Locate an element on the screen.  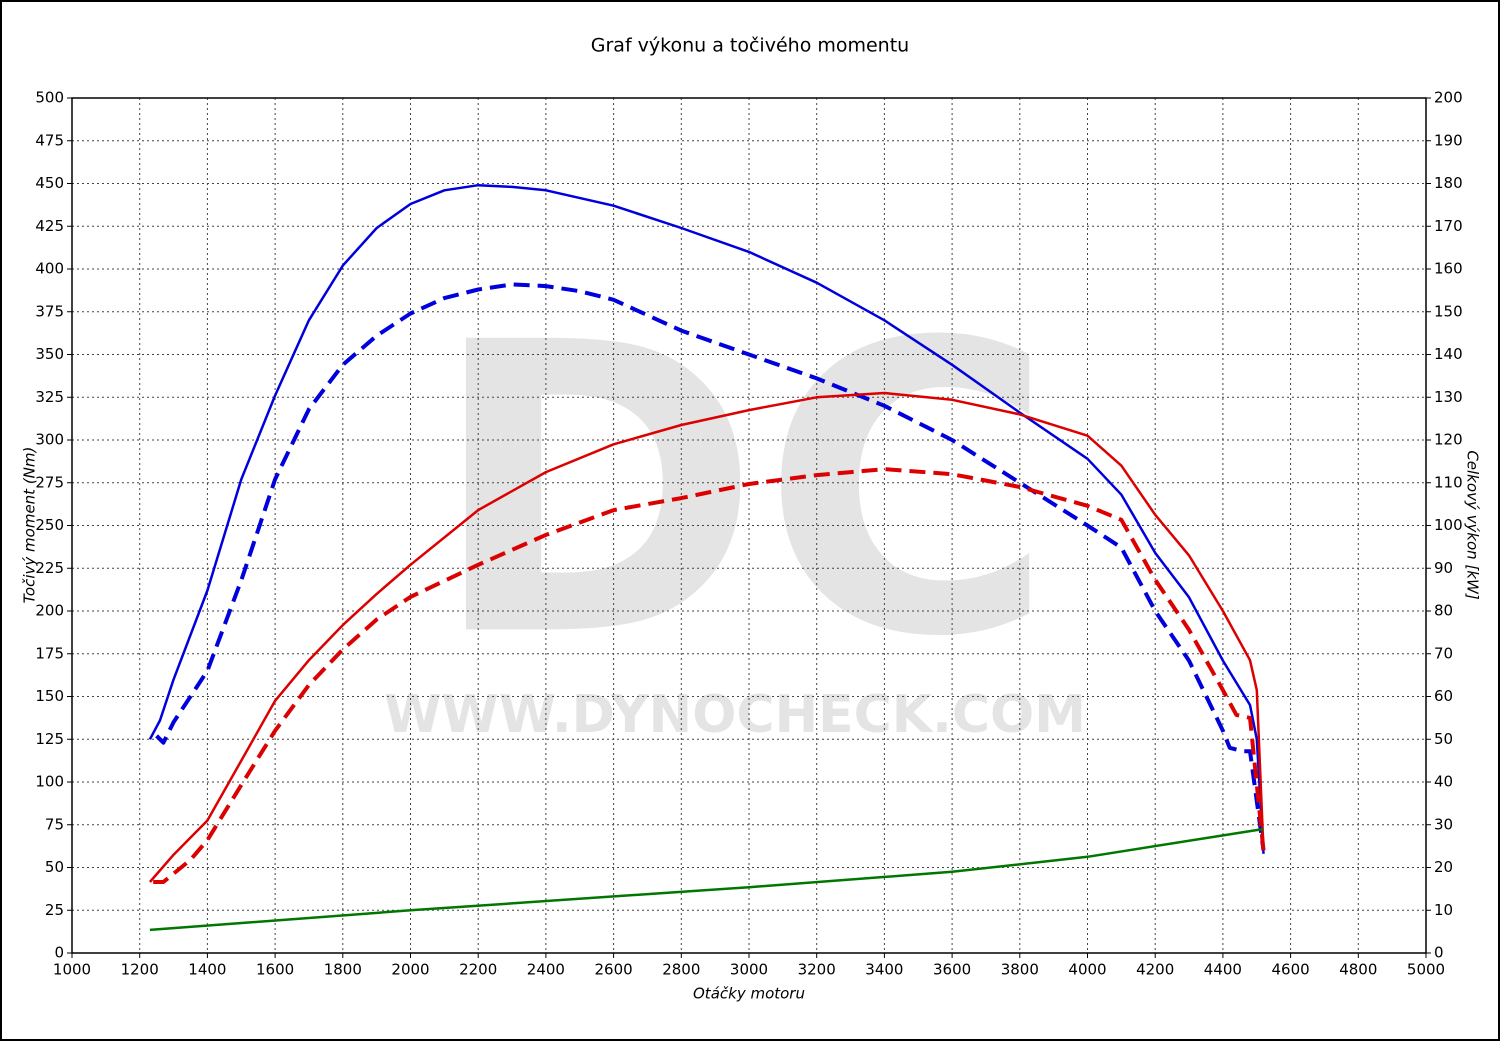
x-tick-label: 1600 is located at coordinates (275, 970).